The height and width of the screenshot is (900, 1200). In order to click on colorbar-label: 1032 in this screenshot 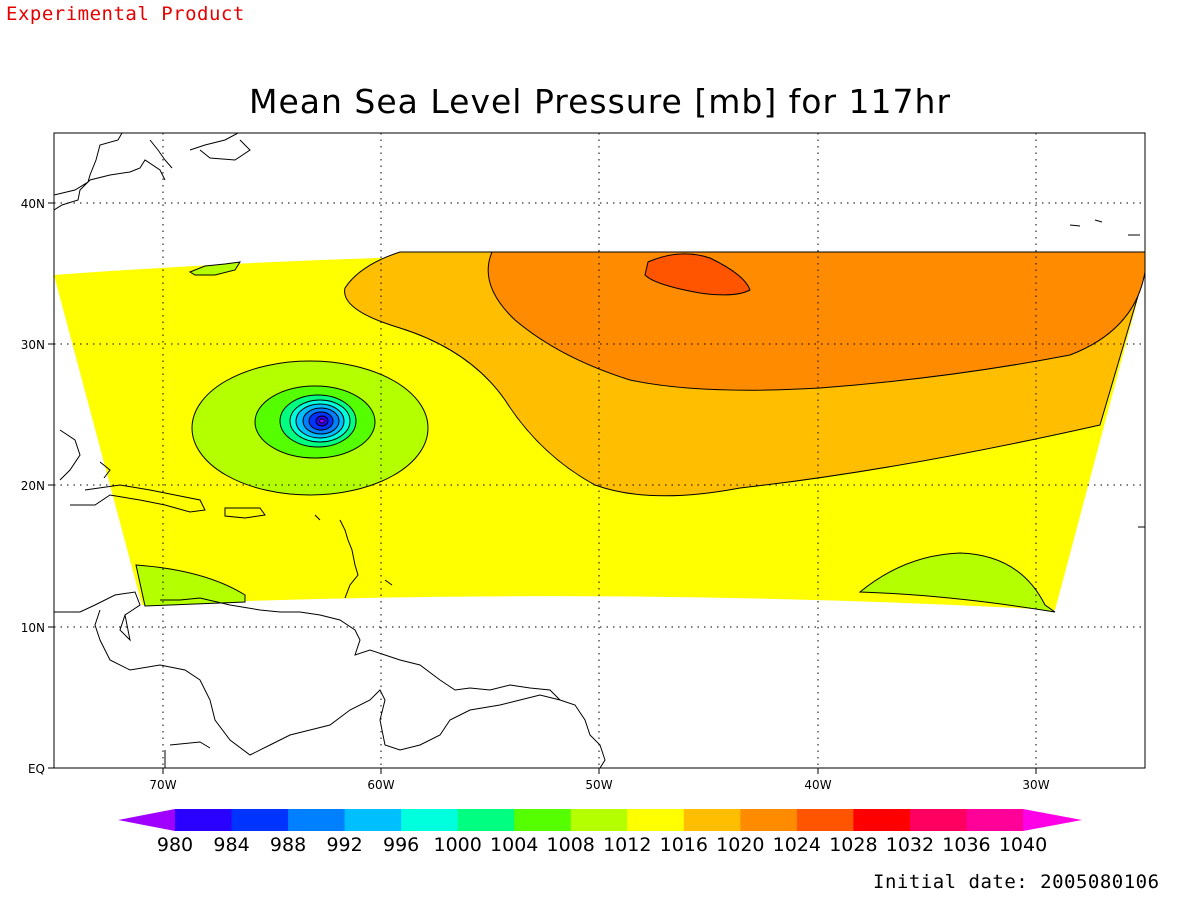, I will do `click(910, 845)`.